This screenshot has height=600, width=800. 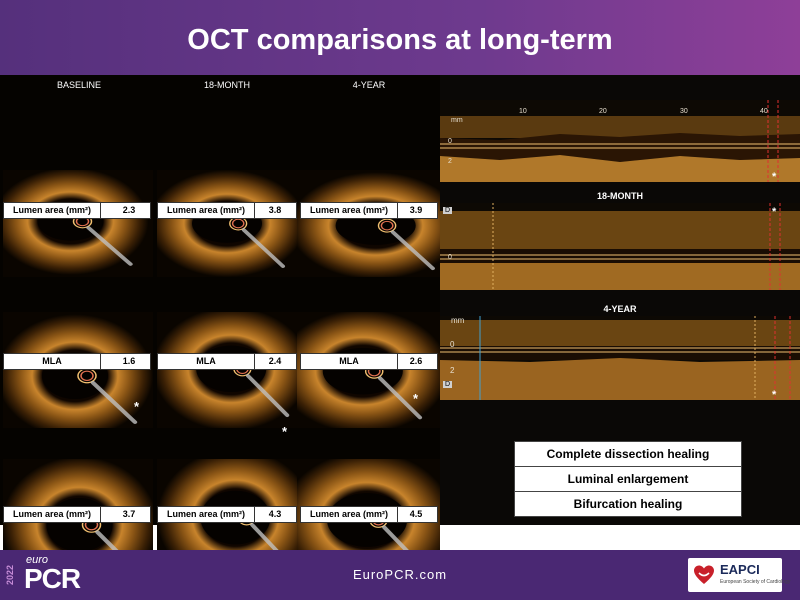 I want to click on eapci-subtitle: European Society of Cardiology, so click(x=755, y=582).